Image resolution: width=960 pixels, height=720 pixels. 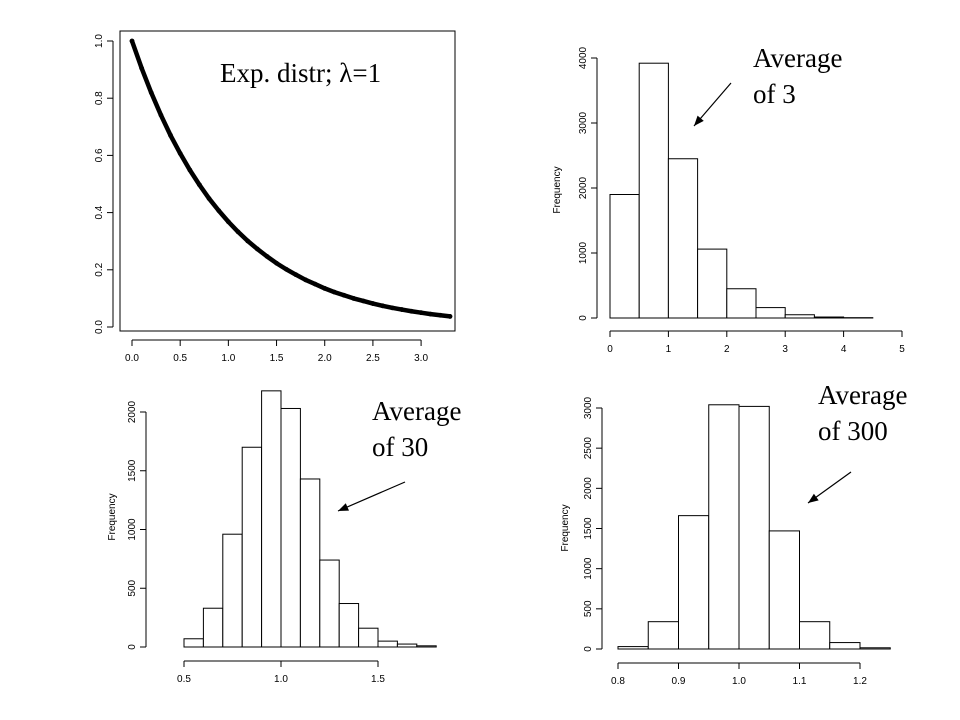 I want to click on avg3-x-tick-label: 3, so click(x=785, y=349).